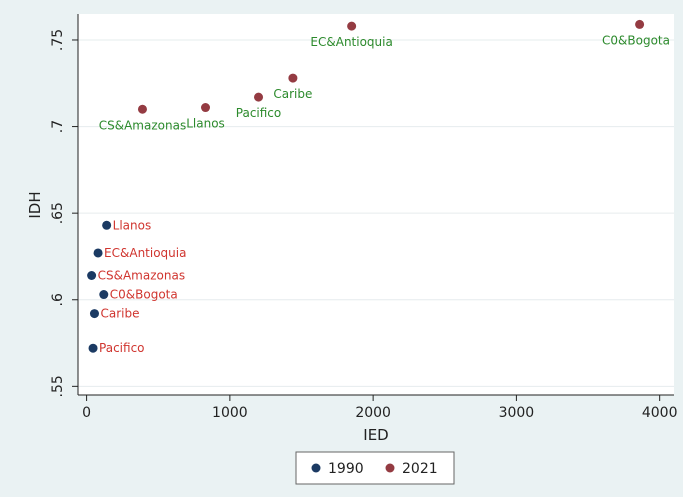 The height and width of the screenshot is (497, 683). Describe the element at coordinates (93, 348) in the screenshot. I see `point-1990-pacifico` at that location.